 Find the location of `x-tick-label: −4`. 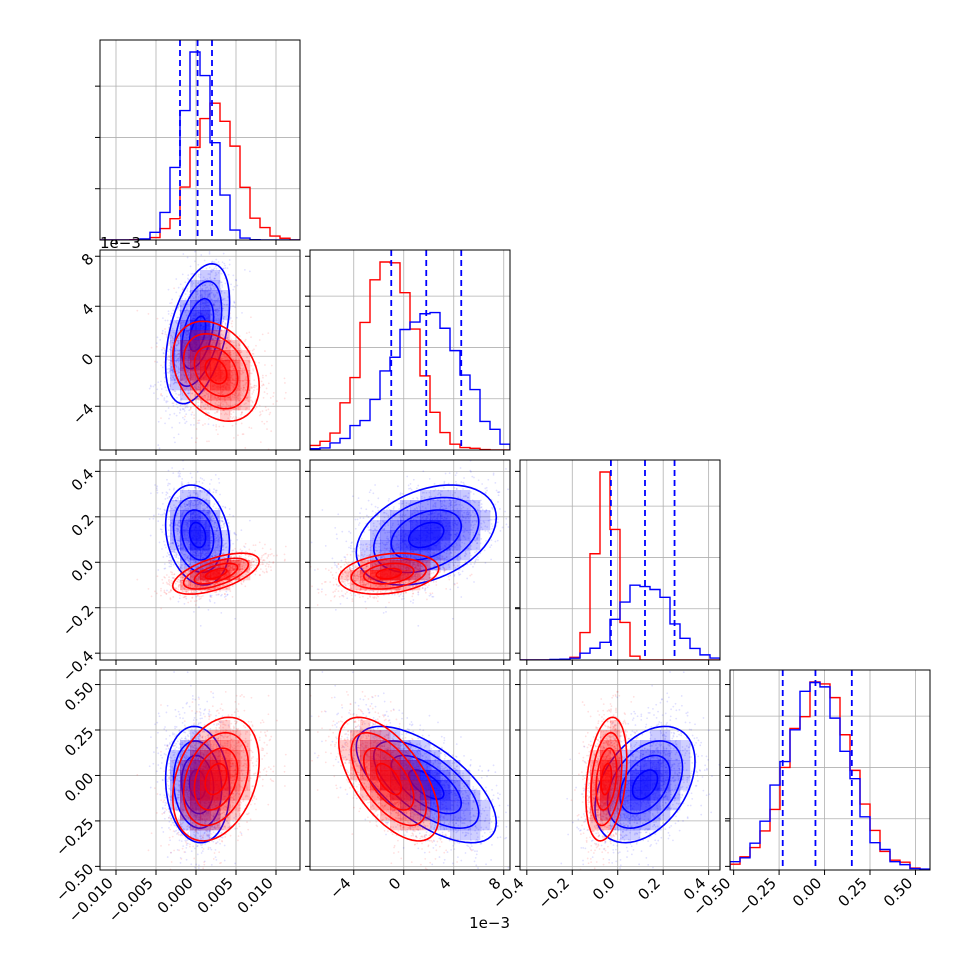

x-tick-label: −4 is located at coordinates (340, 888).